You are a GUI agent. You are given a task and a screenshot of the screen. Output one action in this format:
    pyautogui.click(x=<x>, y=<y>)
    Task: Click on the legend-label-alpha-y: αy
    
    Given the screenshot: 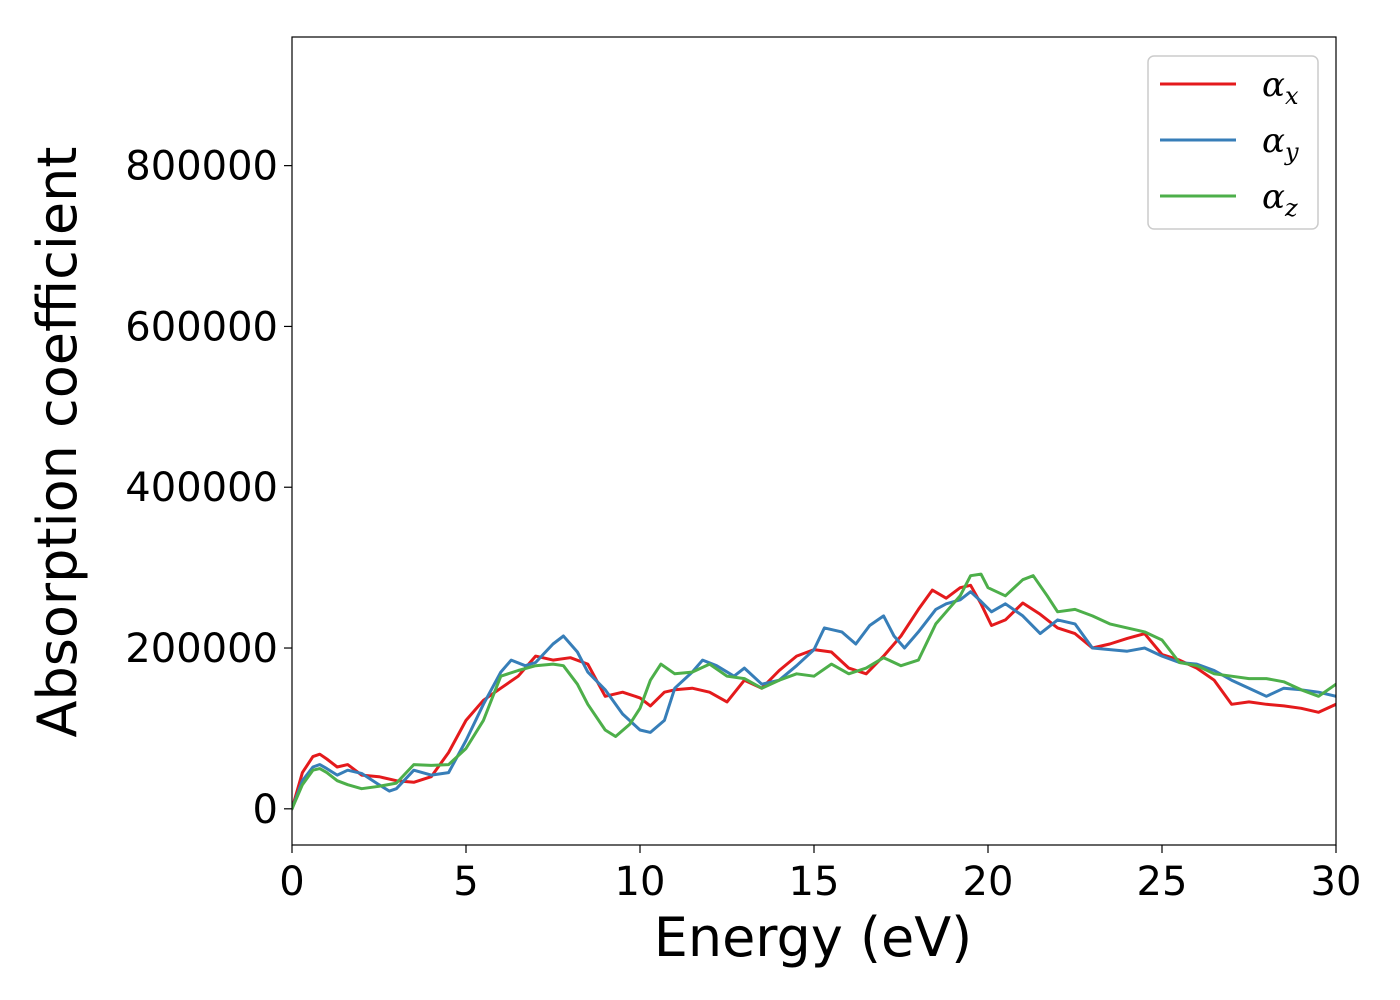 What is the action you would take?
    pyautogui.click(x=1280, y=143)
    